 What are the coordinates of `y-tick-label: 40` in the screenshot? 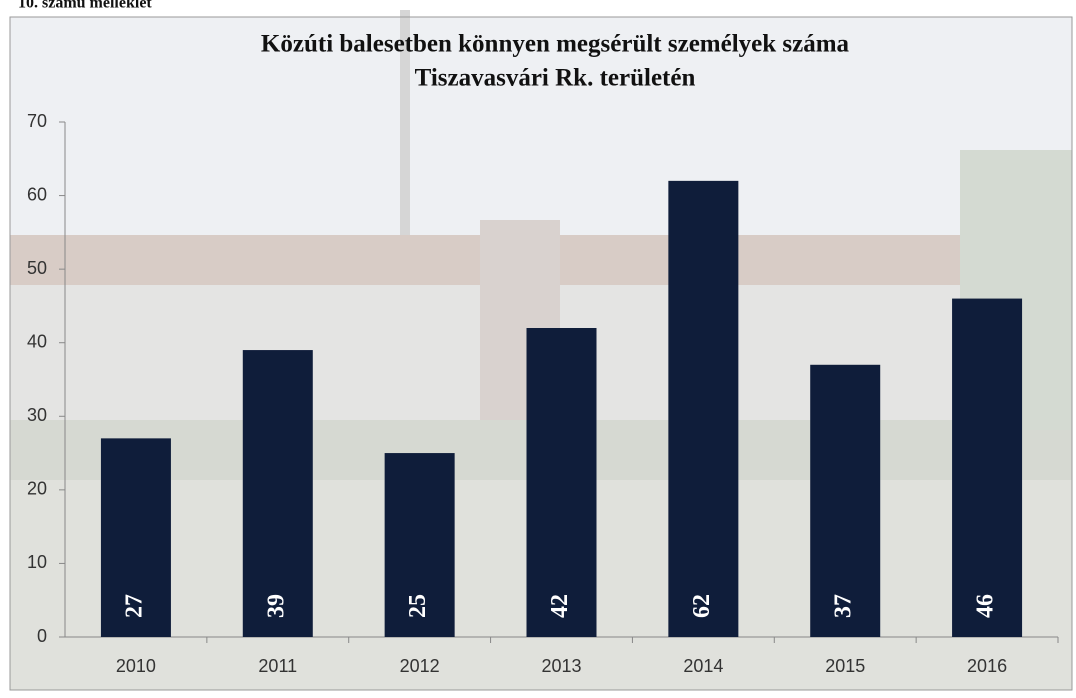 It's located at (37, 341).